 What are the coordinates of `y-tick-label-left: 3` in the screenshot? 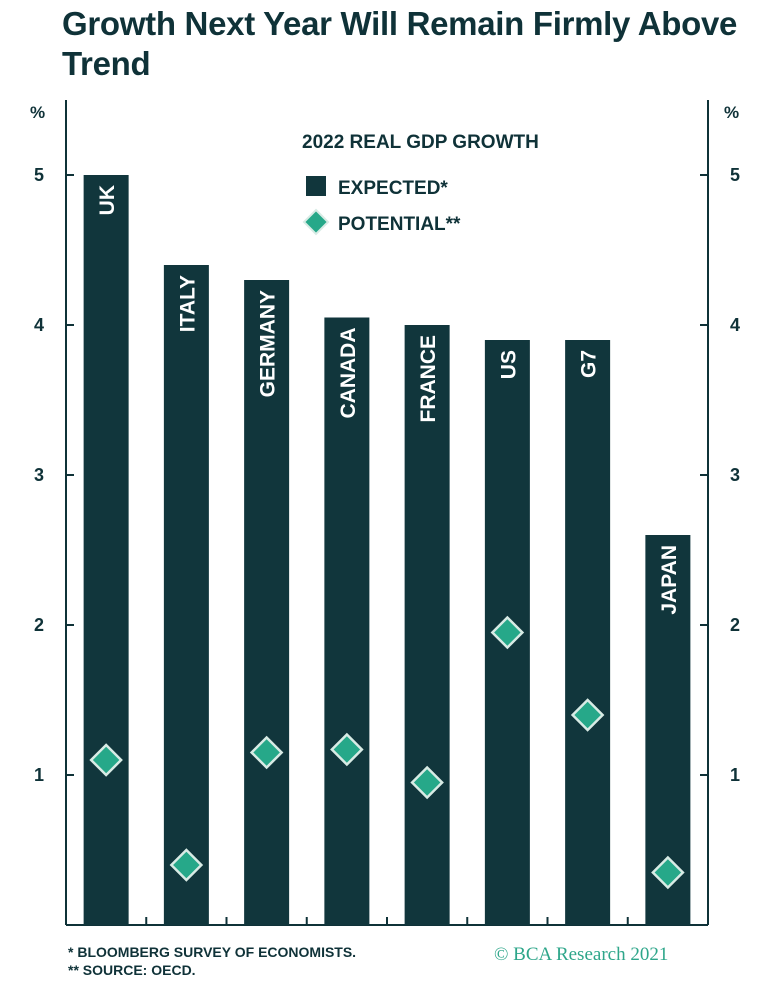 It's located at (39, 475).